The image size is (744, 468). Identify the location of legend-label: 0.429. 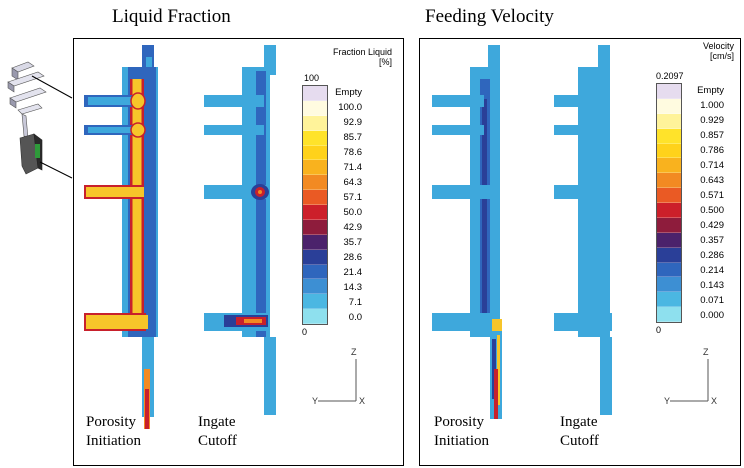
(712, 225).